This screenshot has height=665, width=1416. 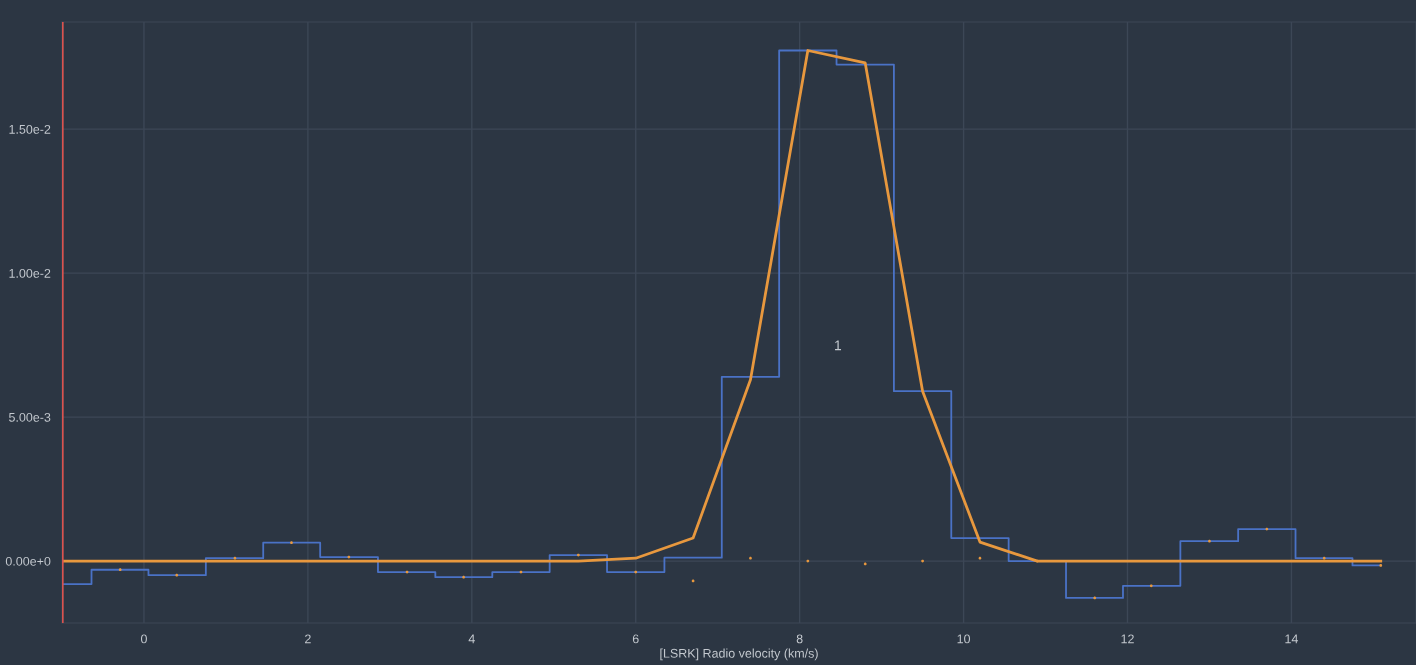 I want to click on x-tick-label: 4, so click(x=471, y=639).